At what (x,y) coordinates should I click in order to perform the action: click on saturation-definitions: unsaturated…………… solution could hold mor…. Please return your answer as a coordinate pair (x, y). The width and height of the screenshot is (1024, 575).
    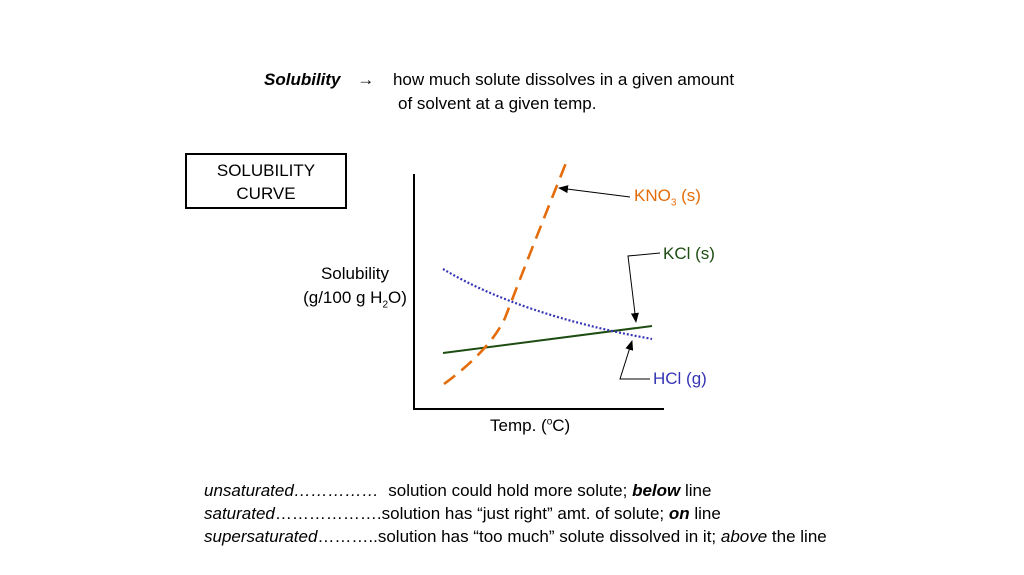
    Looking at the image, I should click on (515, 513).